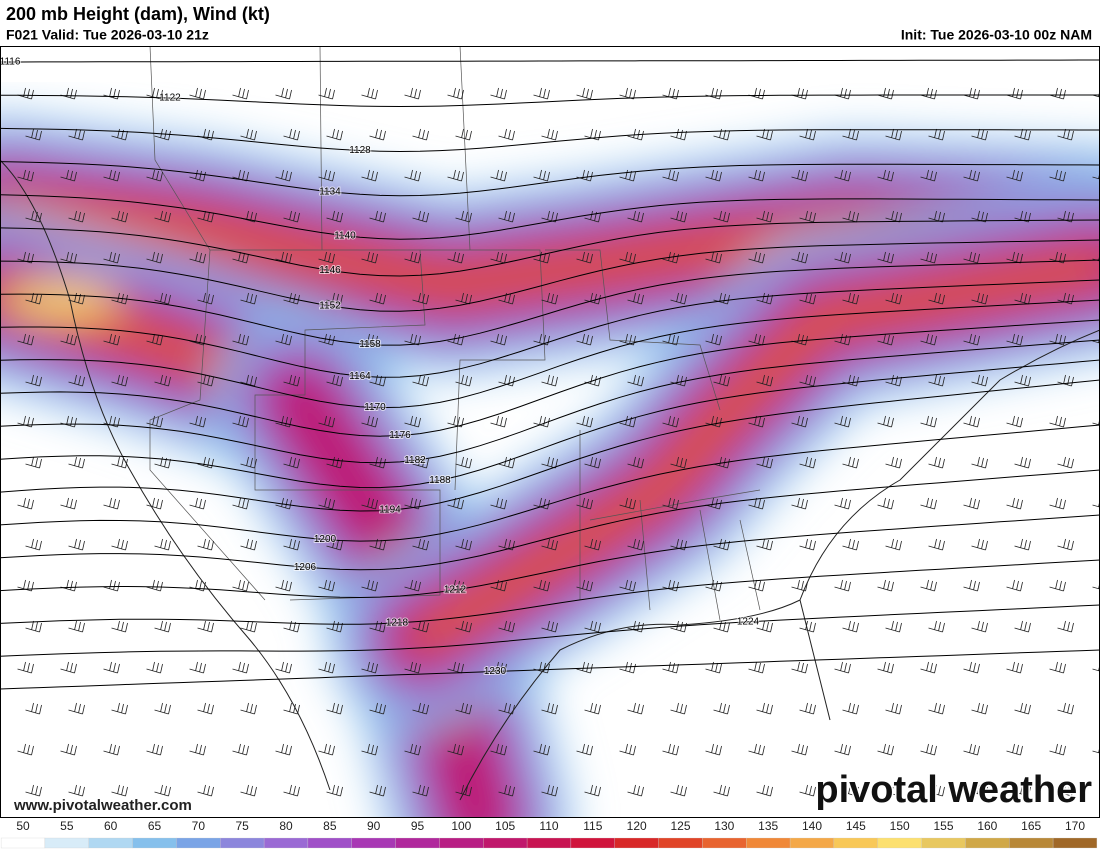  I want to click on contour-label: 1164, so click(360, 376).